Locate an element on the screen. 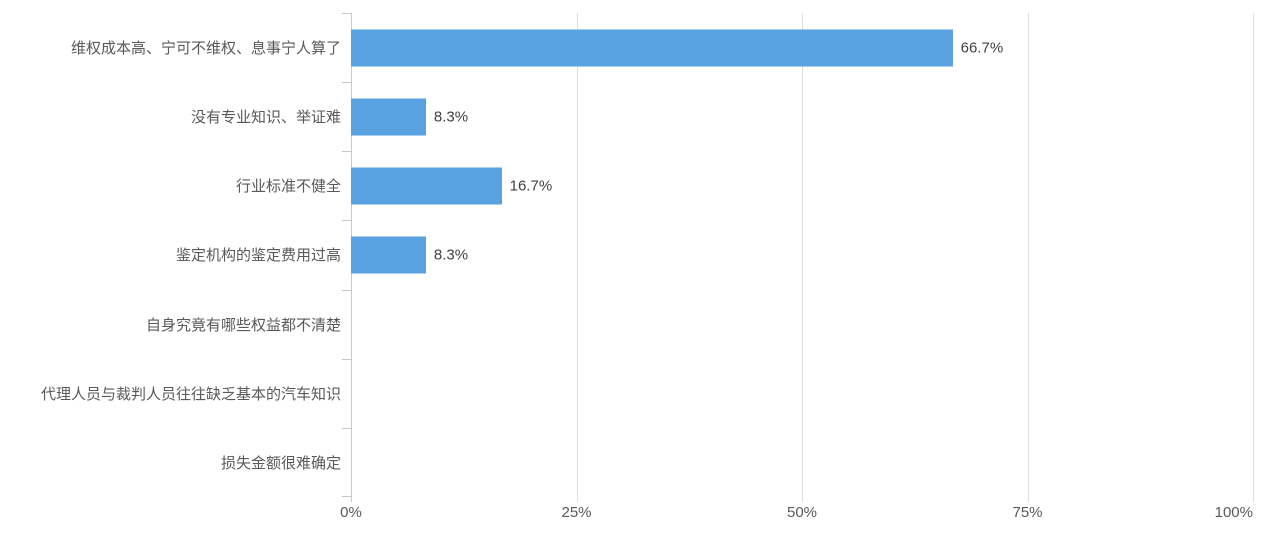  category-row: 代理人员与裁判人员往往缺乏基本的汽车知识 is located at coordinates (170, 393).